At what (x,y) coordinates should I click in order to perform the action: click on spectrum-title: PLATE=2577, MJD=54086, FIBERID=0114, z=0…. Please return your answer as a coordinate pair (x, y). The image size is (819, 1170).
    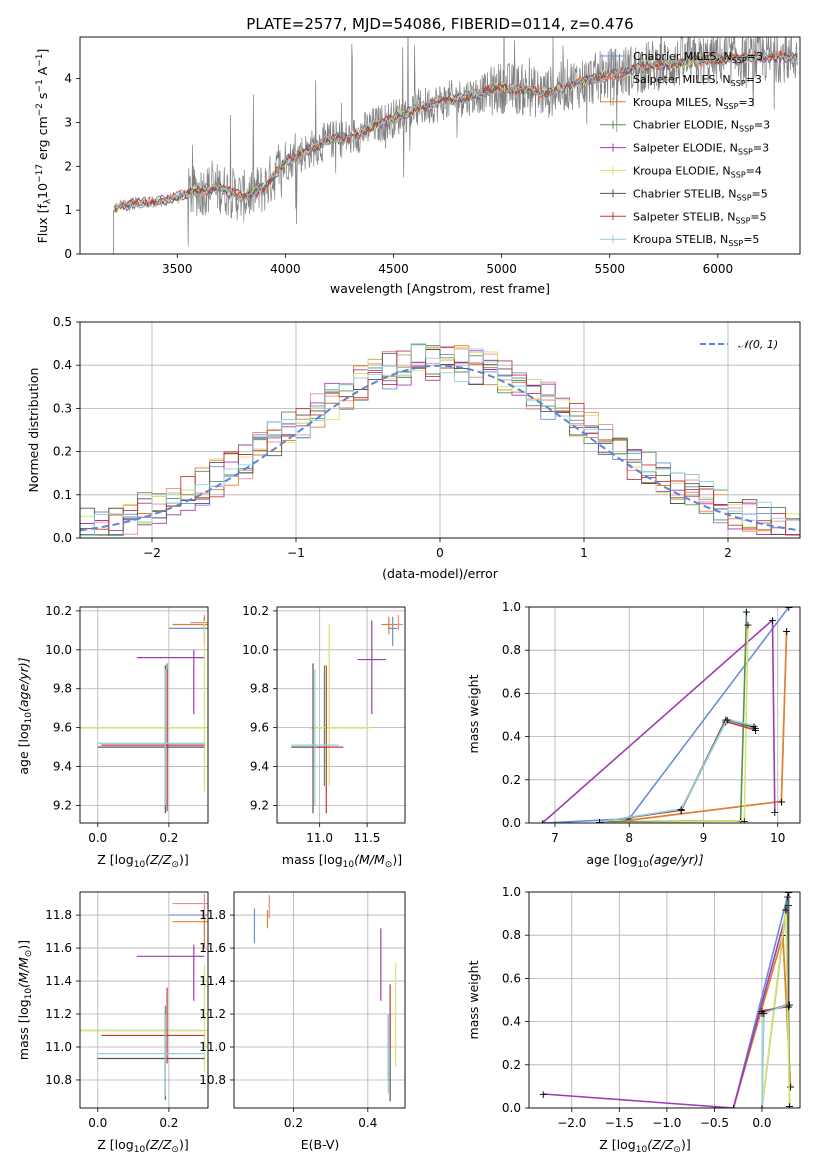
    Looking at the image, I should click on (439, 24).